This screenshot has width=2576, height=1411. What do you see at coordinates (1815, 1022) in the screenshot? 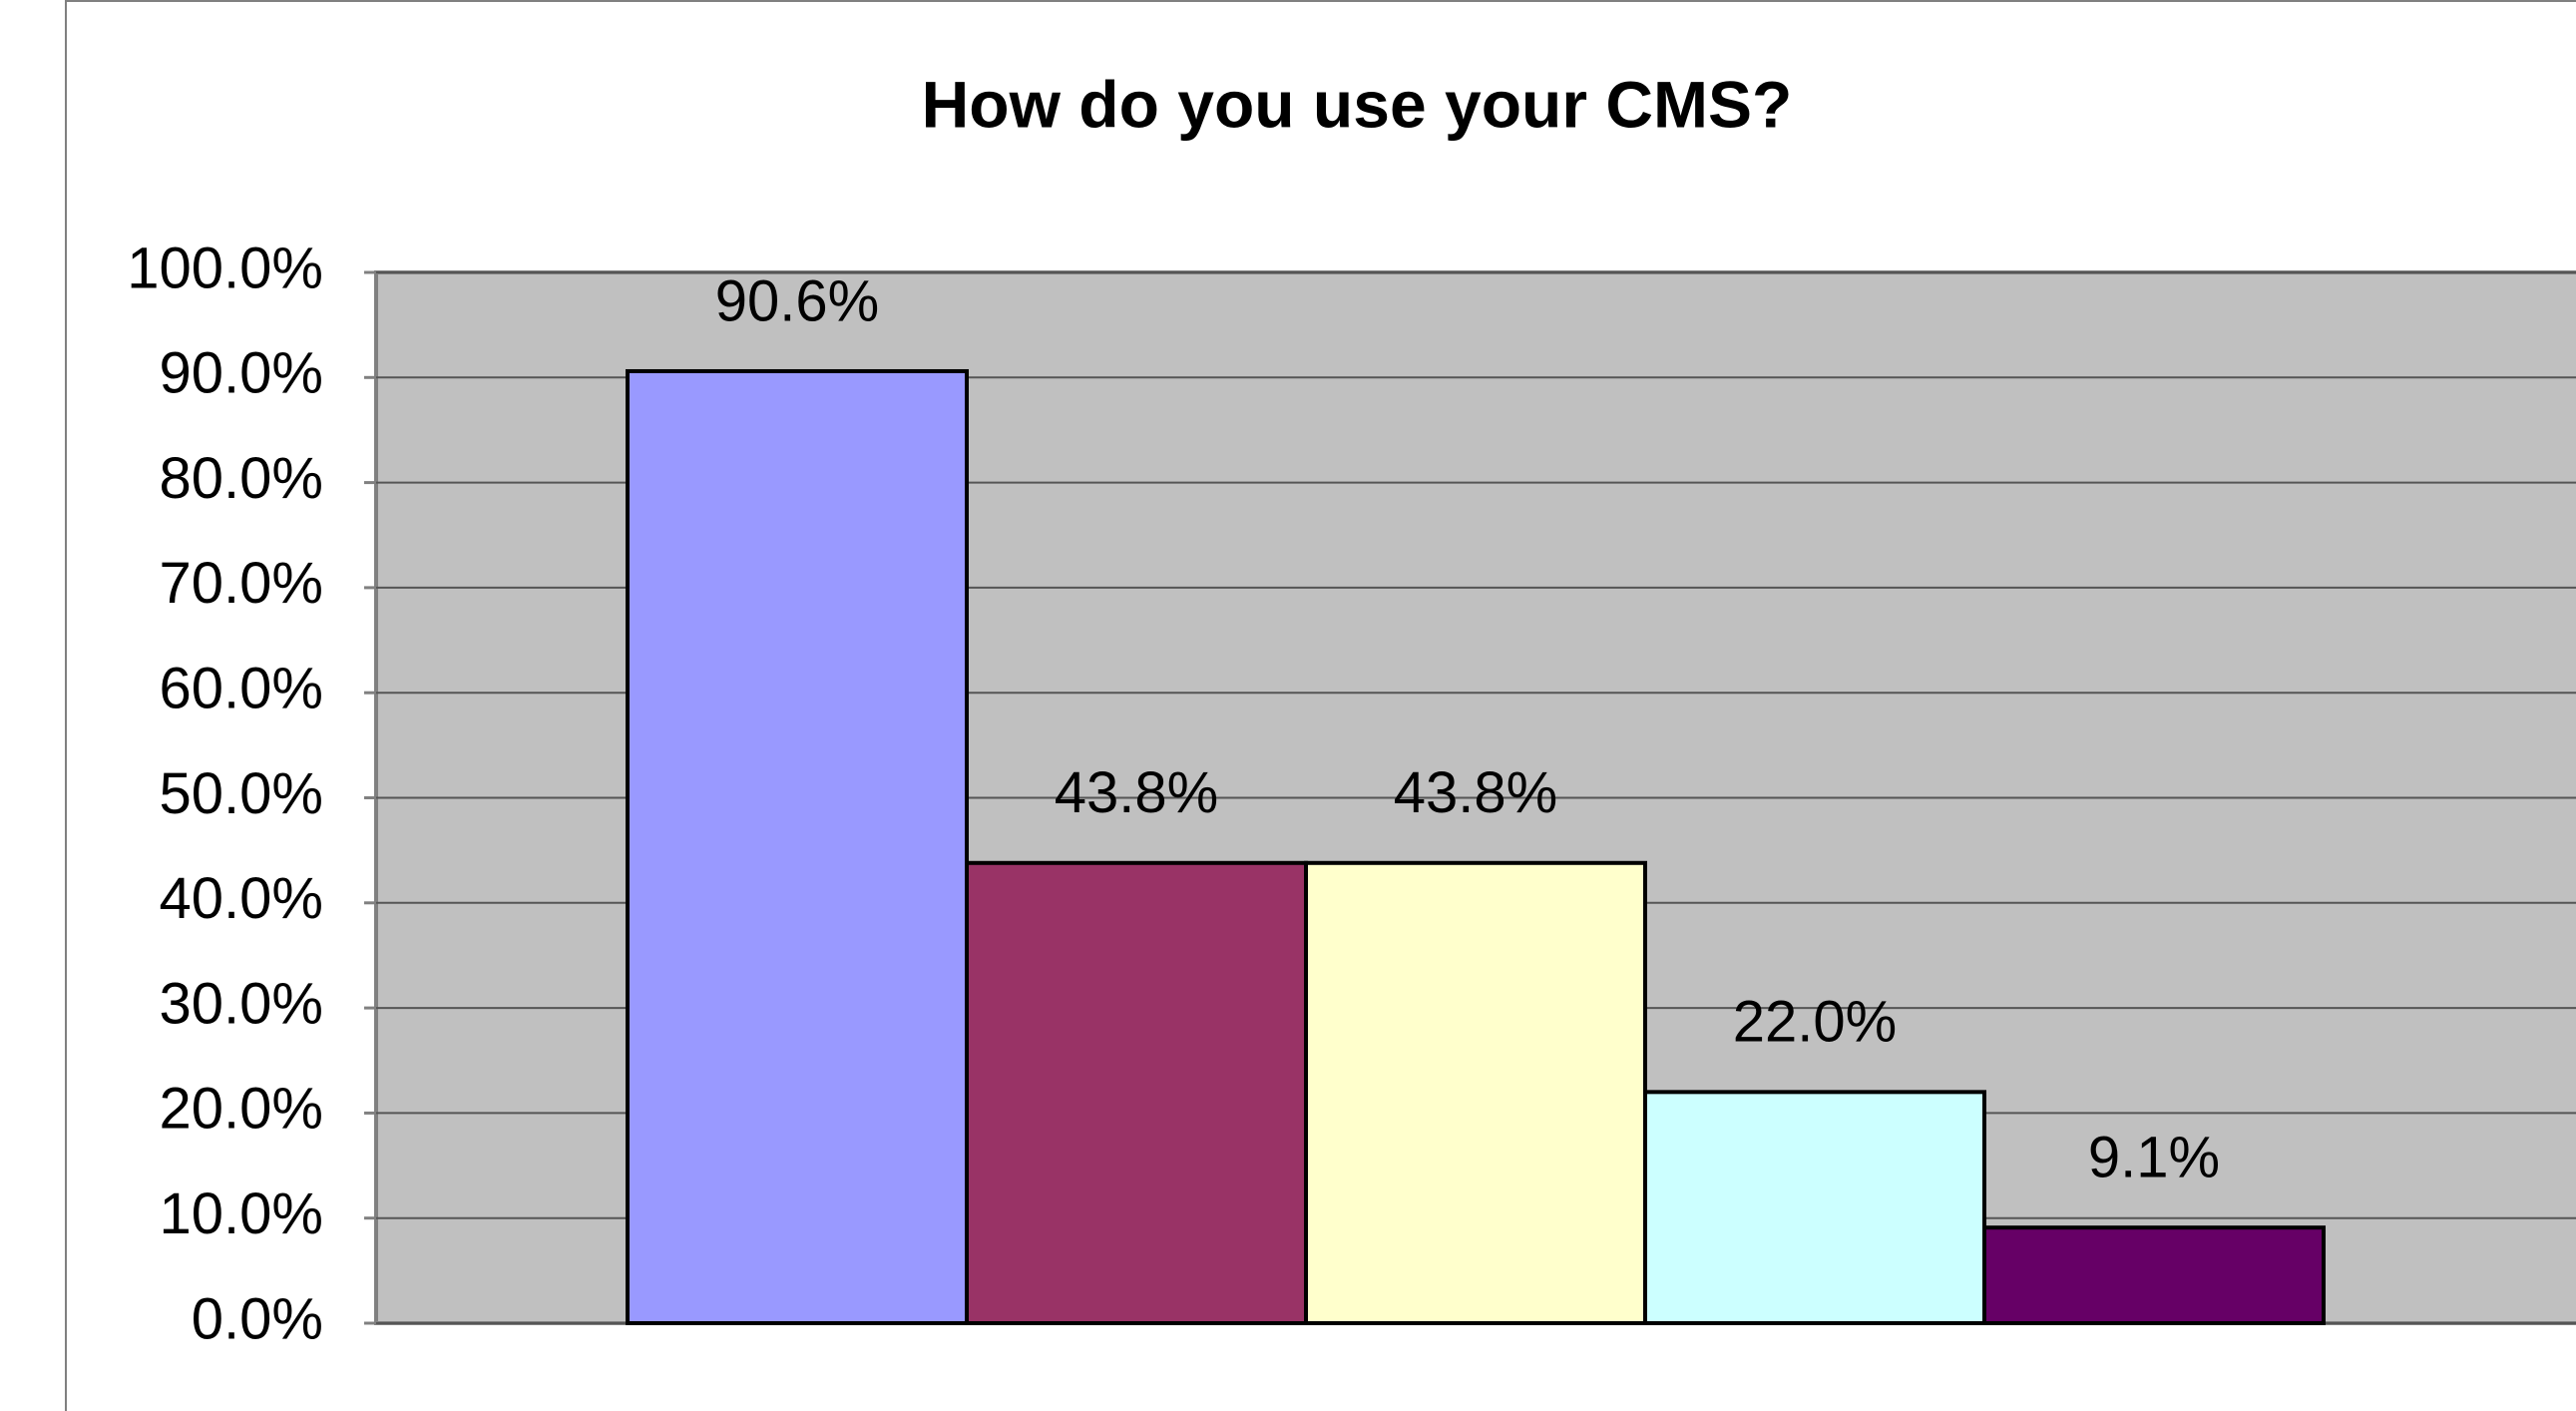
I see `data-label: 22.0%` at bounding box center [1815, 1022].